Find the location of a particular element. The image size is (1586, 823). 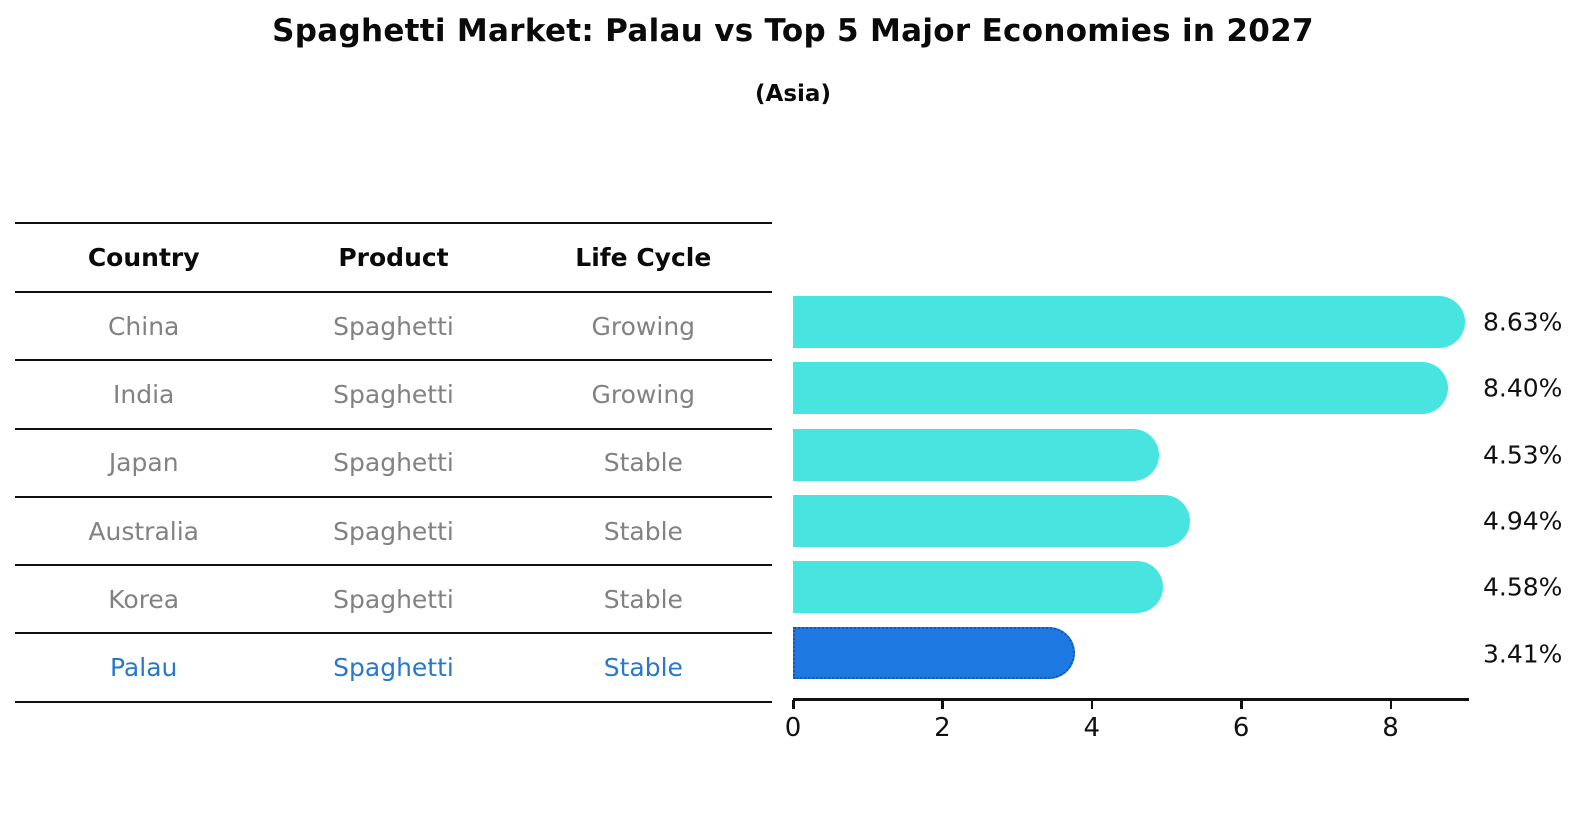

cell-country: Japan is located at coordinates (143, 463).